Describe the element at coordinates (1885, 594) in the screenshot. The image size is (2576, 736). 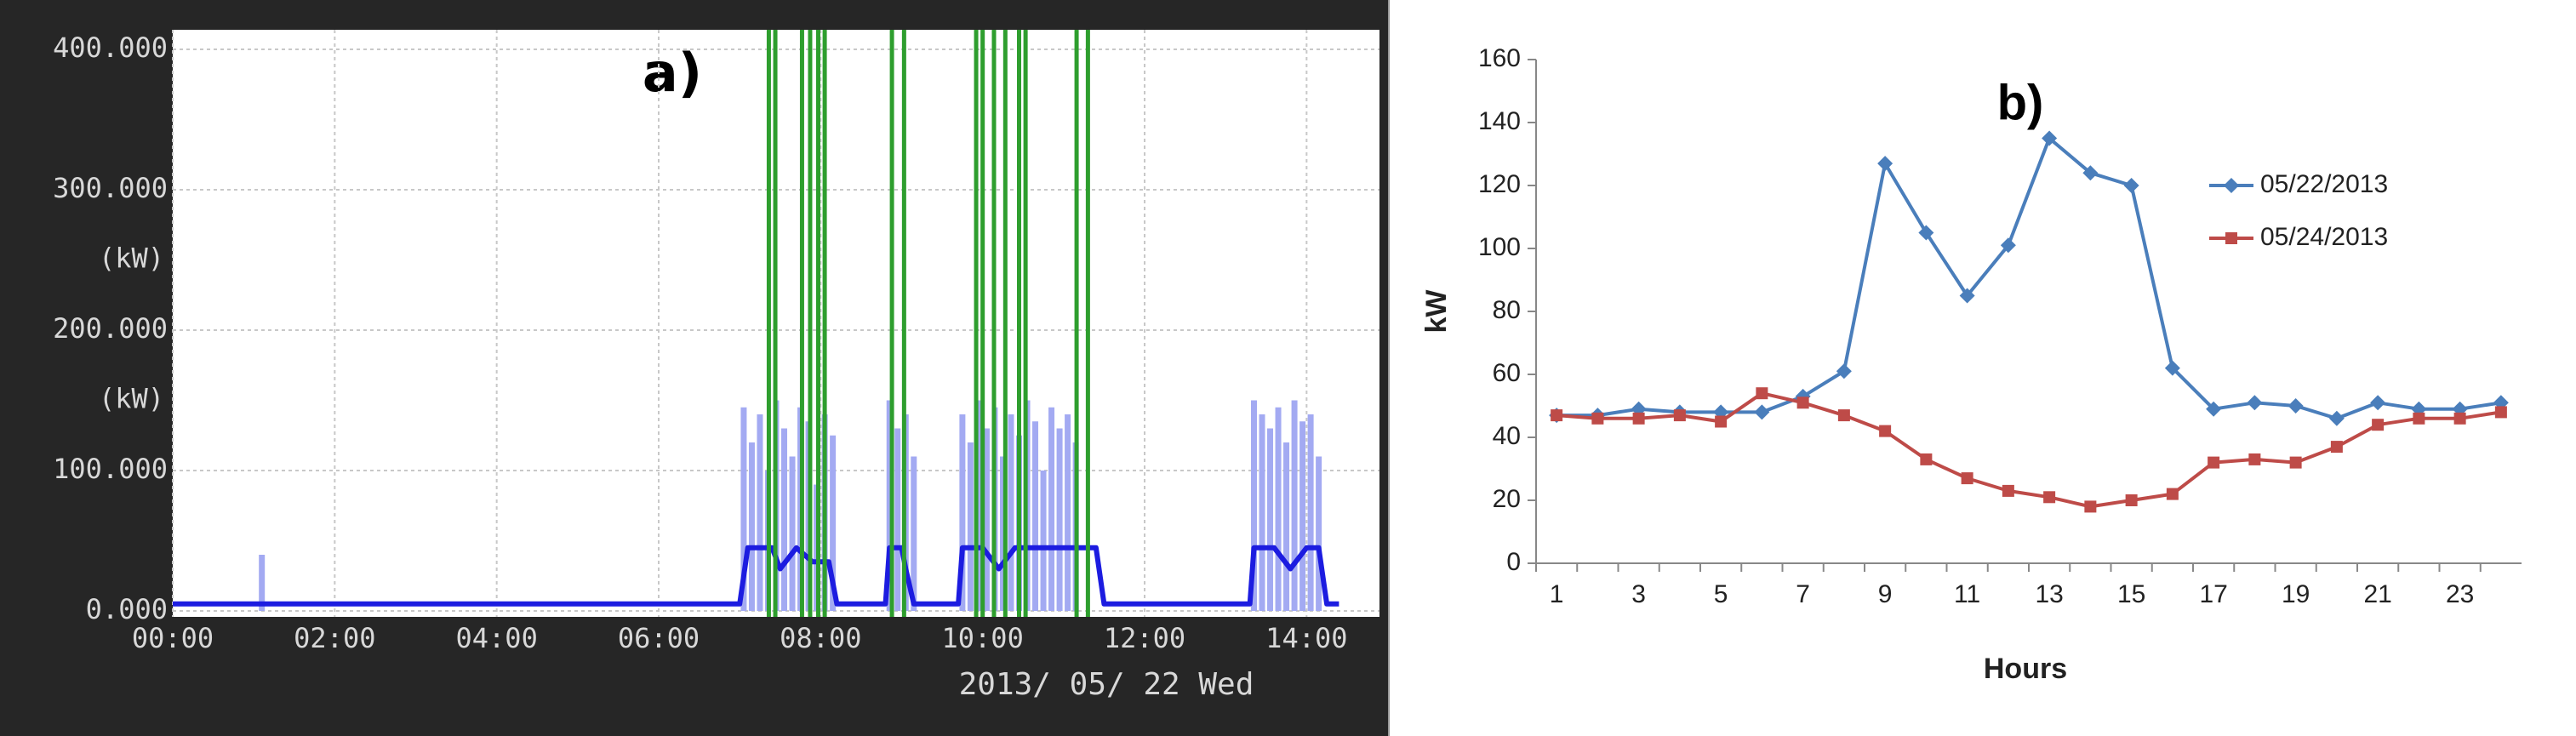
I see `x-tick-label: 9` at that location.